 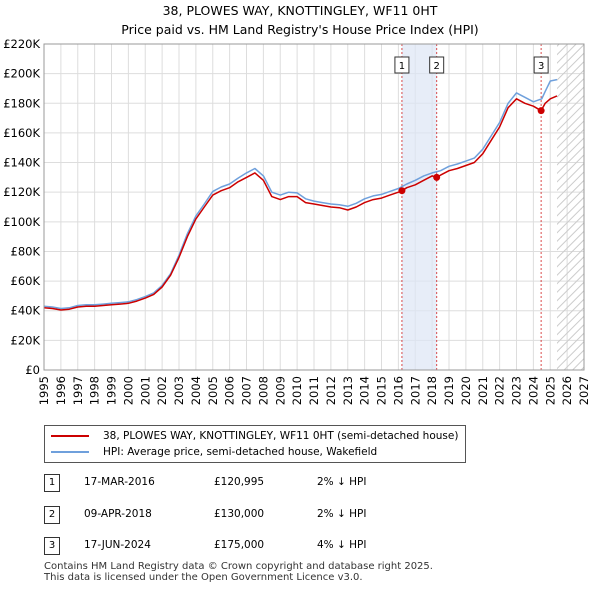 I want to click on x-tick-label: 2022, so click(x=500, y=390).